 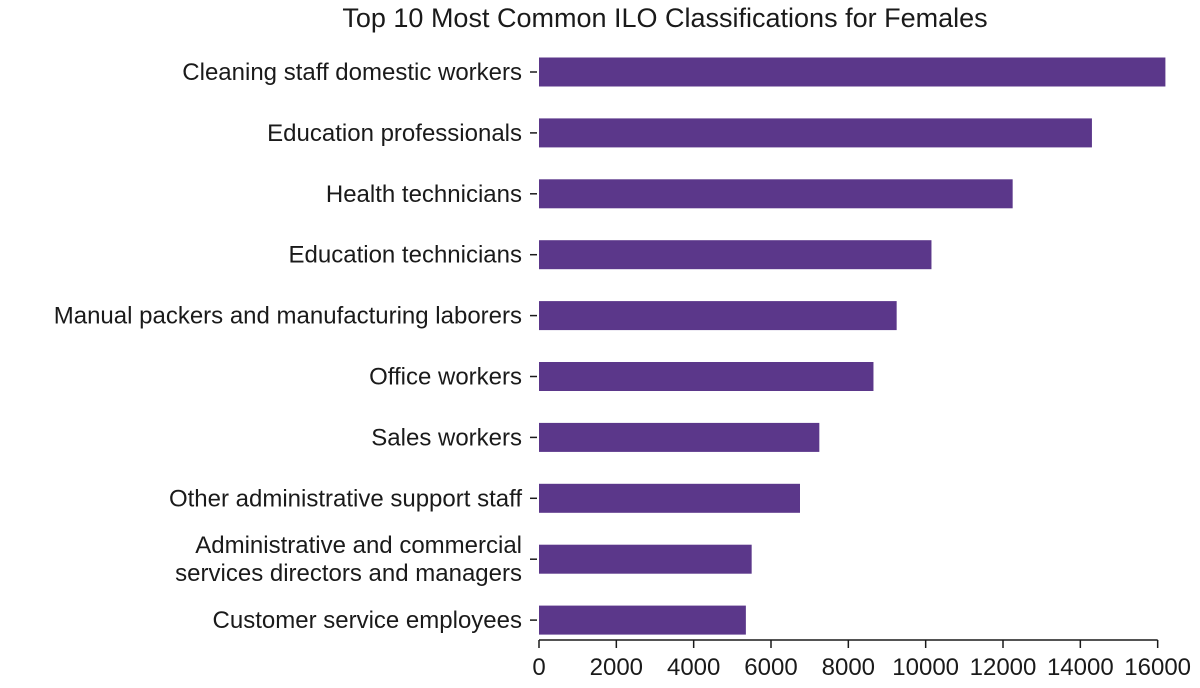 What do you see at coordinates (446, 437) in the screenshot?
I see `y-tick-label: Sales workers` at bounding box center [446, 437].